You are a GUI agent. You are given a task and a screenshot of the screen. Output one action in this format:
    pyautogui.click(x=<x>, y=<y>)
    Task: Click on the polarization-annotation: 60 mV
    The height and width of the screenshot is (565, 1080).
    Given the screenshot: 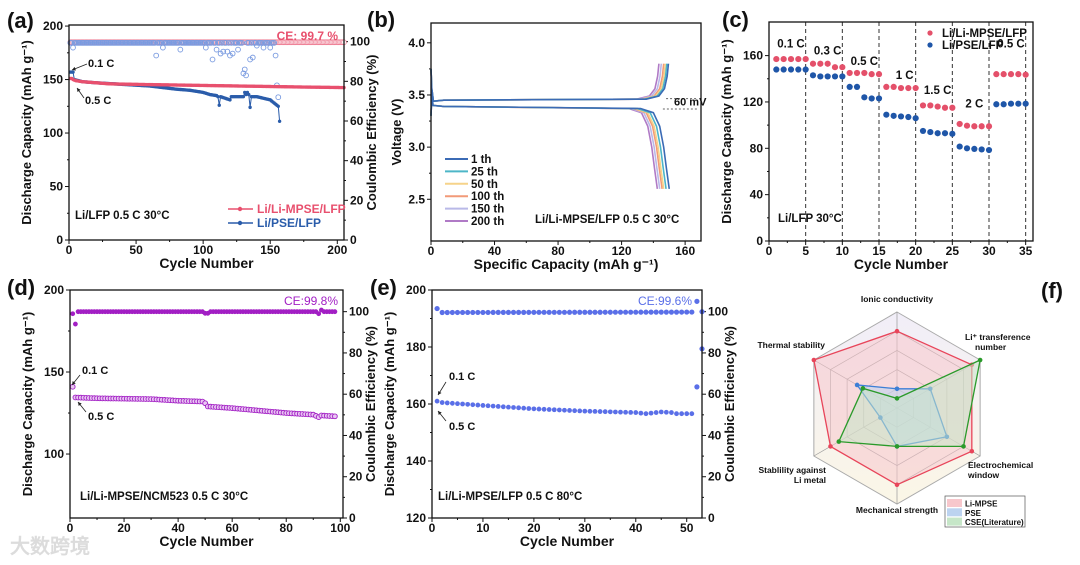 What is the action you would take?
    pyautogui.click(x=690, y=102)
    